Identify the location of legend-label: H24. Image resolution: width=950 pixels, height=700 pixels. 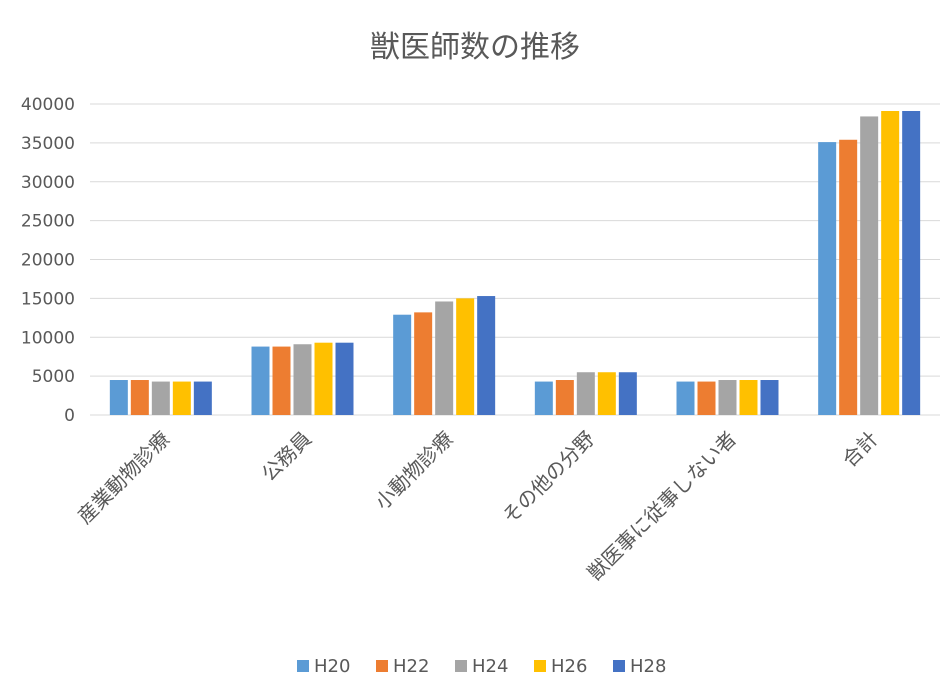
(490, 666).